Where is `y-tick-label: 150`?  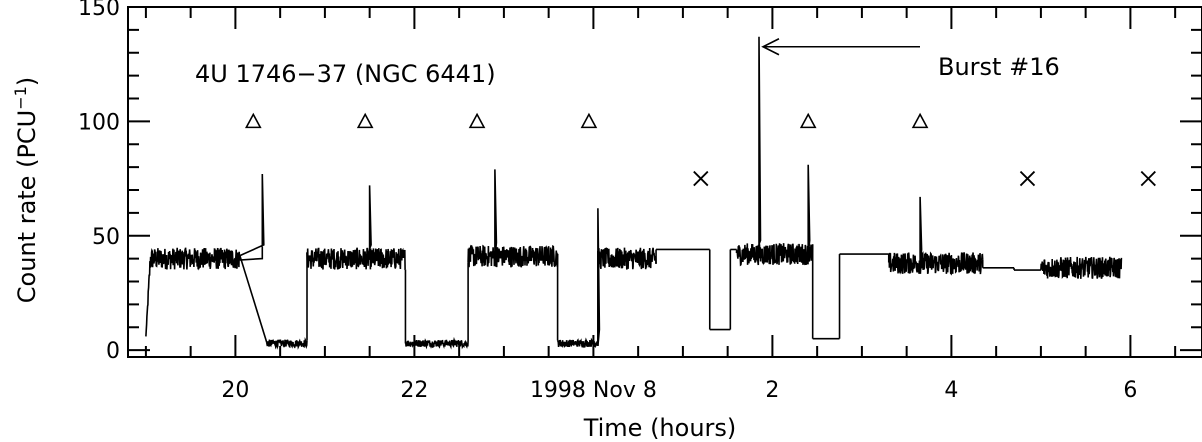
y-tick-label: 150 is located at coordinates (99, 10).